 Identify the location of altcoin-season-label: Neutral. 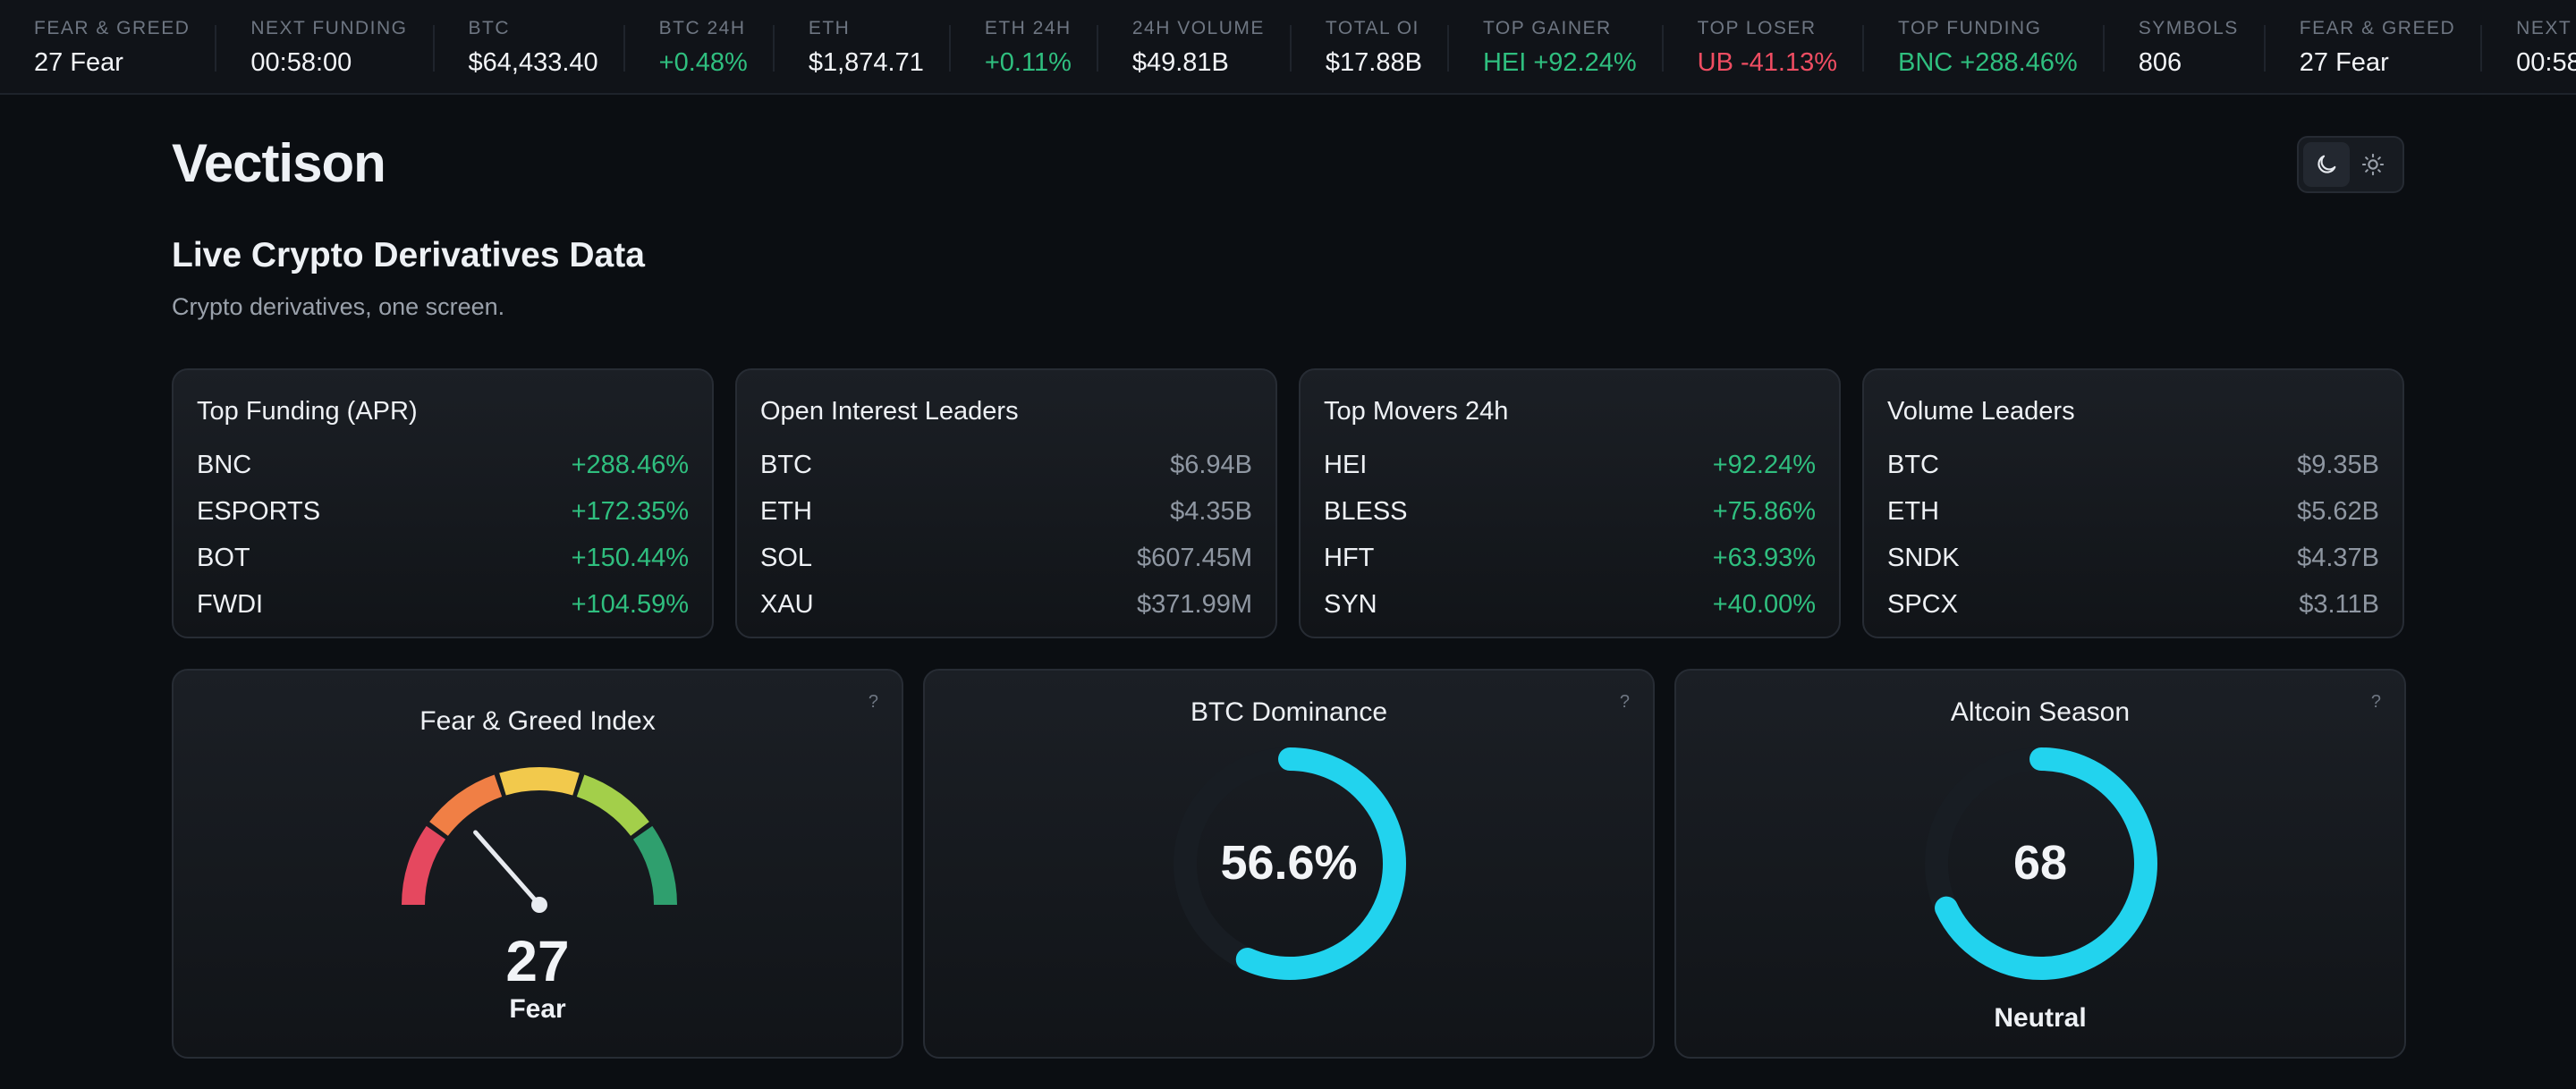
(2040, 1018).